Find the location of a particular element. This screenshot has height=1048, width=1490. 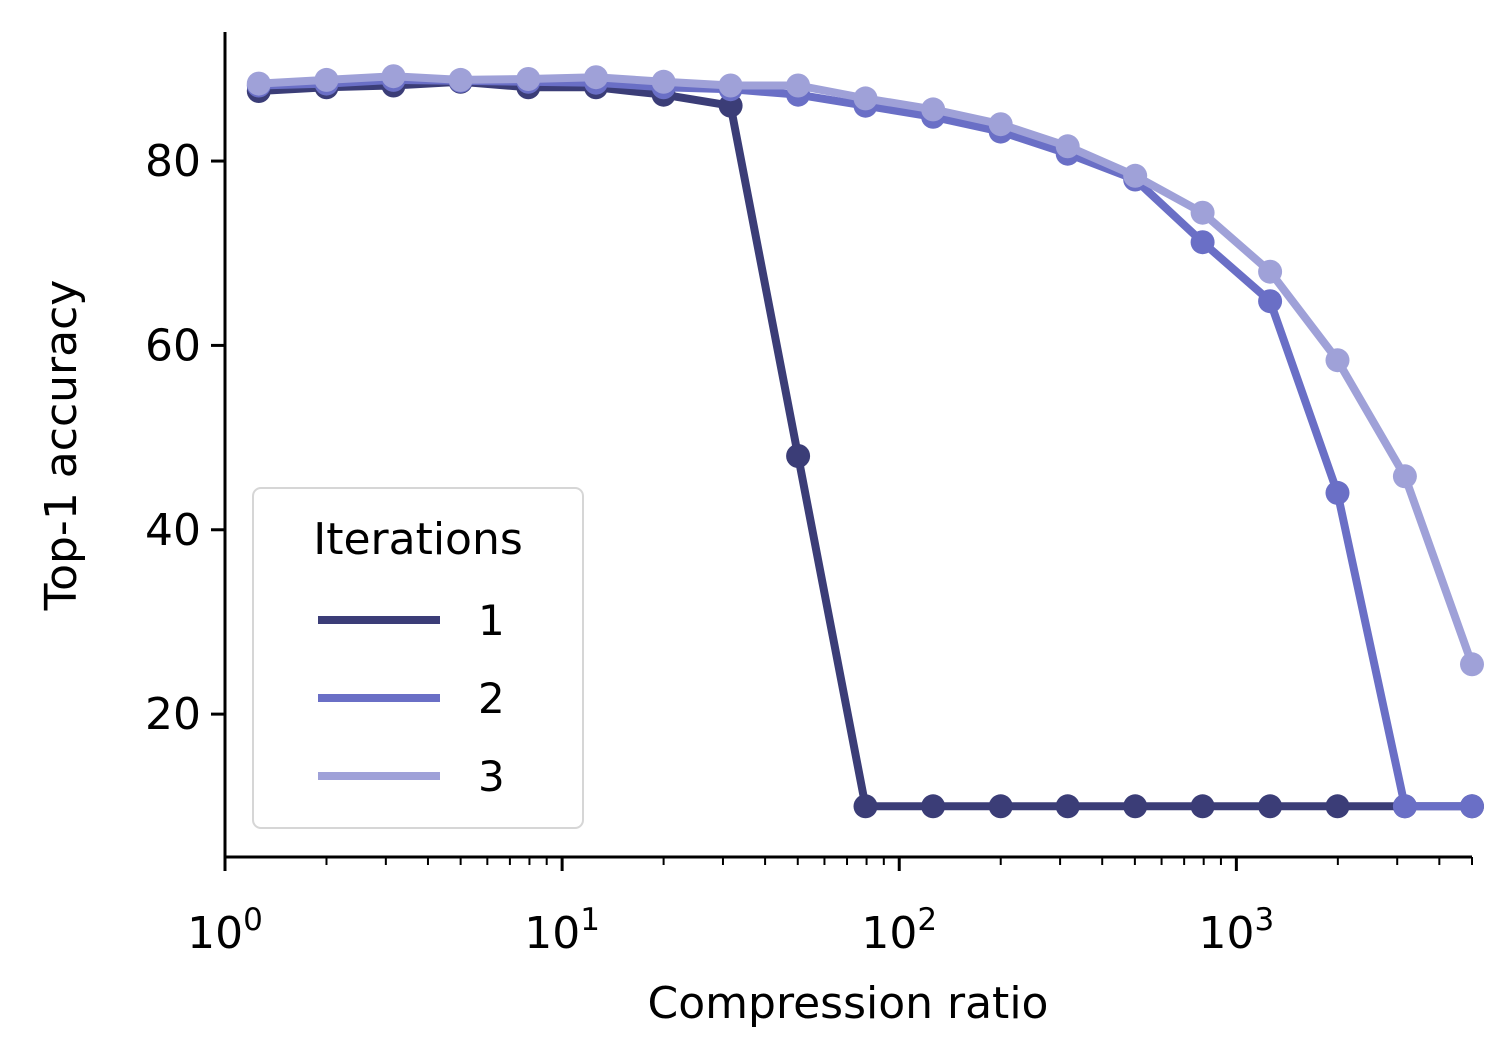

legend-item-3: 3 is located at coordinates (411, 776).